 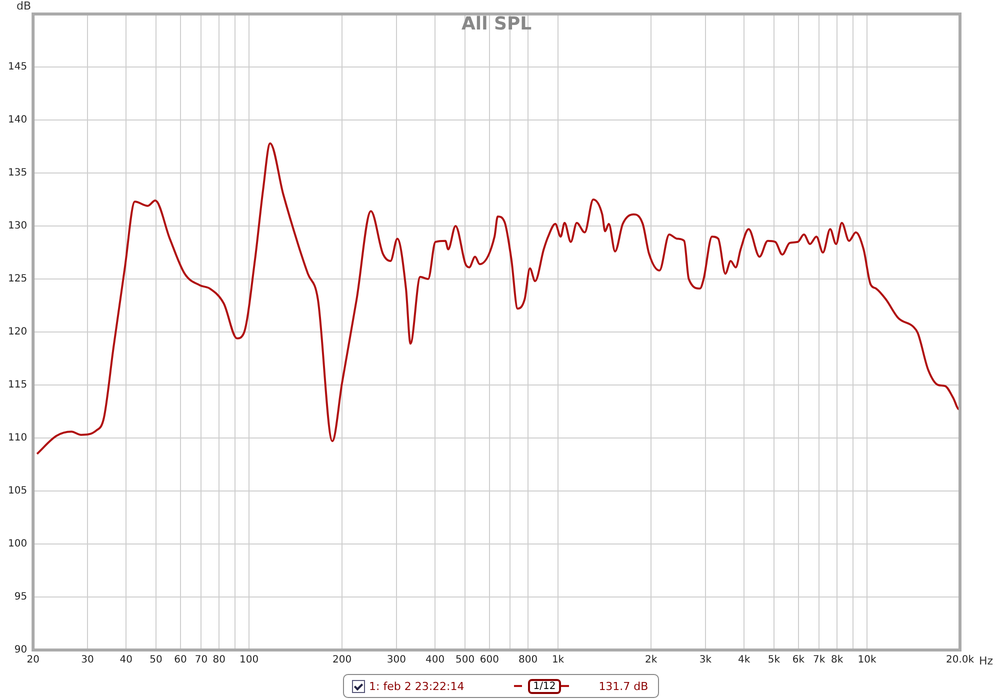 What do you see at coordinates (33, 660) in the screenshot?
I see `x-tick-label: 20` at bounding box center [33, 660].